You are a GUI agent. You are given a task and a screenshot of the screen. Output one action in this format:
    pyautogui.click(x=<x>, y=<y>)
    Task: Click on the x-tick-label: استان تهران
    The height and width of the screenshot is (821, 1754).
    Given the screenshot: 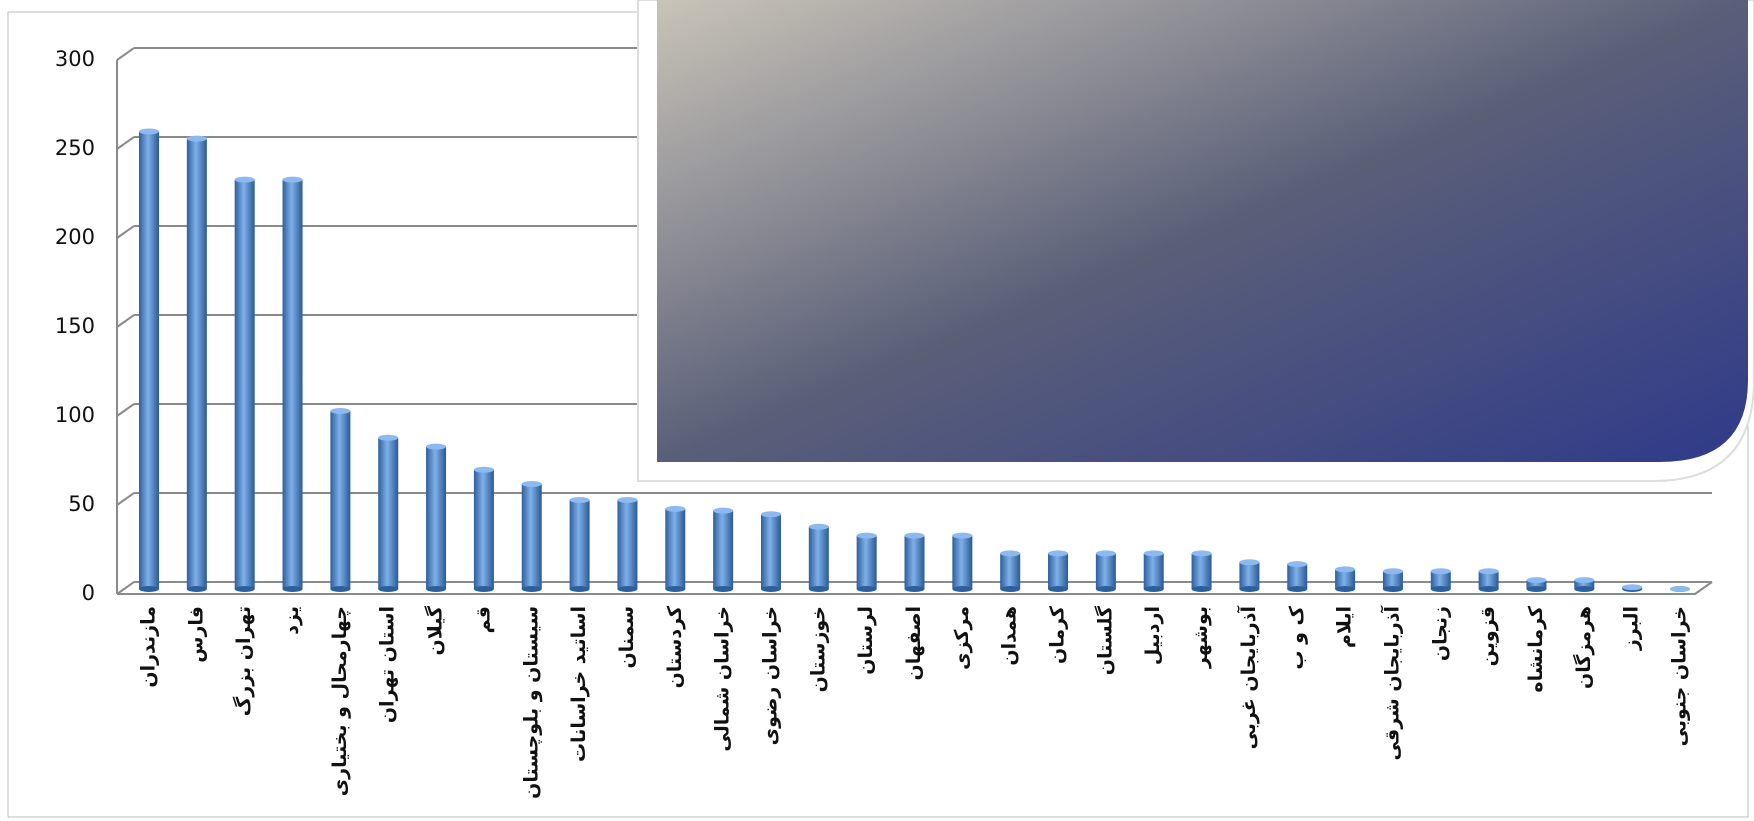 What is the action you would take?
    pyautogui.click(x=388, y=664)
    